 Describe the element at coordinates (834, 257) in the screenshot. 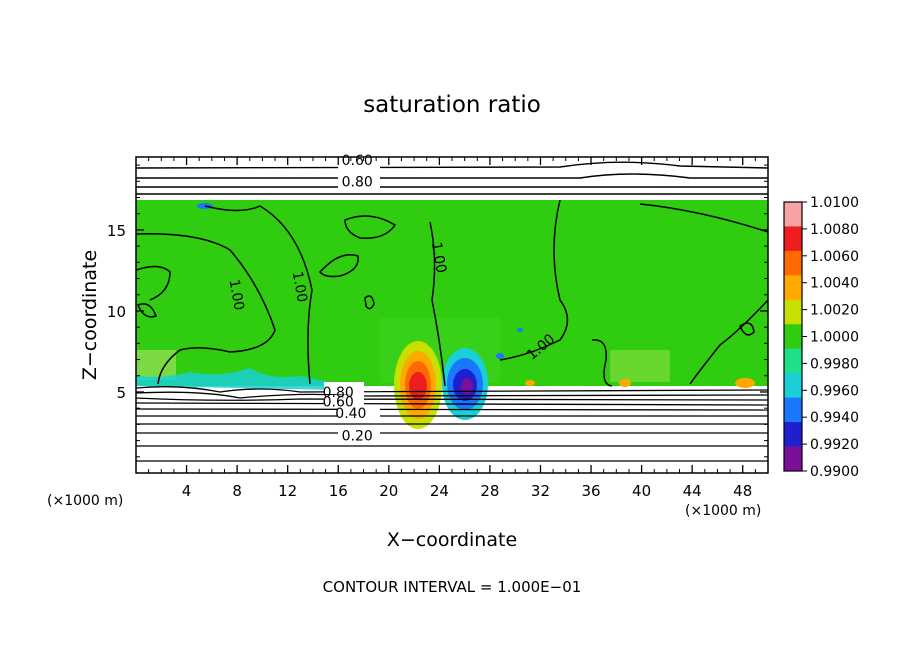

I see `colorbar-label: 1.0060` at that location.